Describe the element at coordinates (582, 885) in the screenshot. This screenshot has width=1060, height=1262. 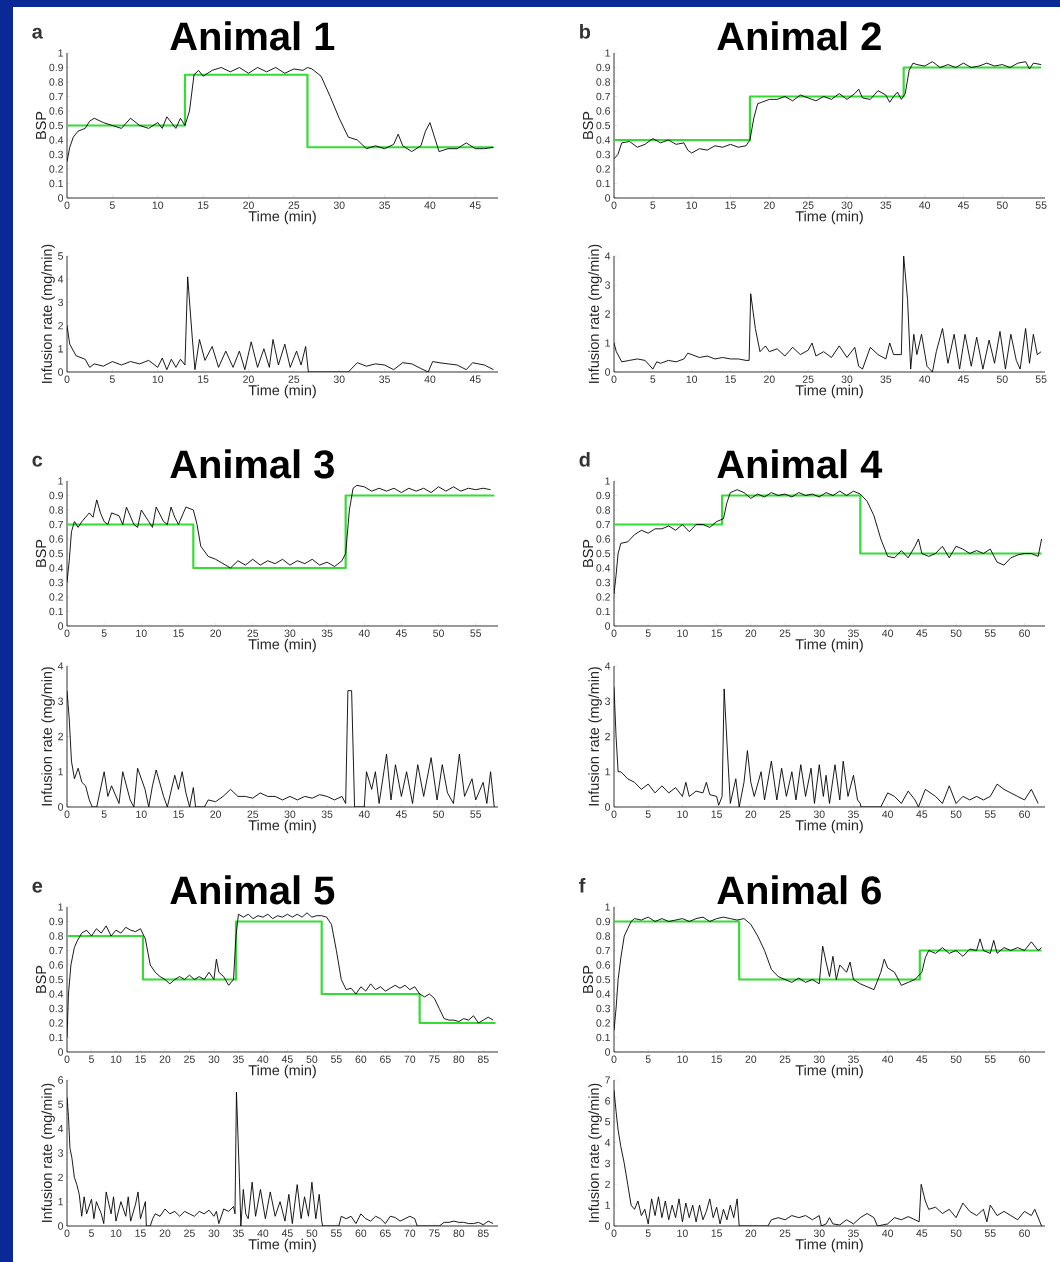
I see `text: f` at that location.